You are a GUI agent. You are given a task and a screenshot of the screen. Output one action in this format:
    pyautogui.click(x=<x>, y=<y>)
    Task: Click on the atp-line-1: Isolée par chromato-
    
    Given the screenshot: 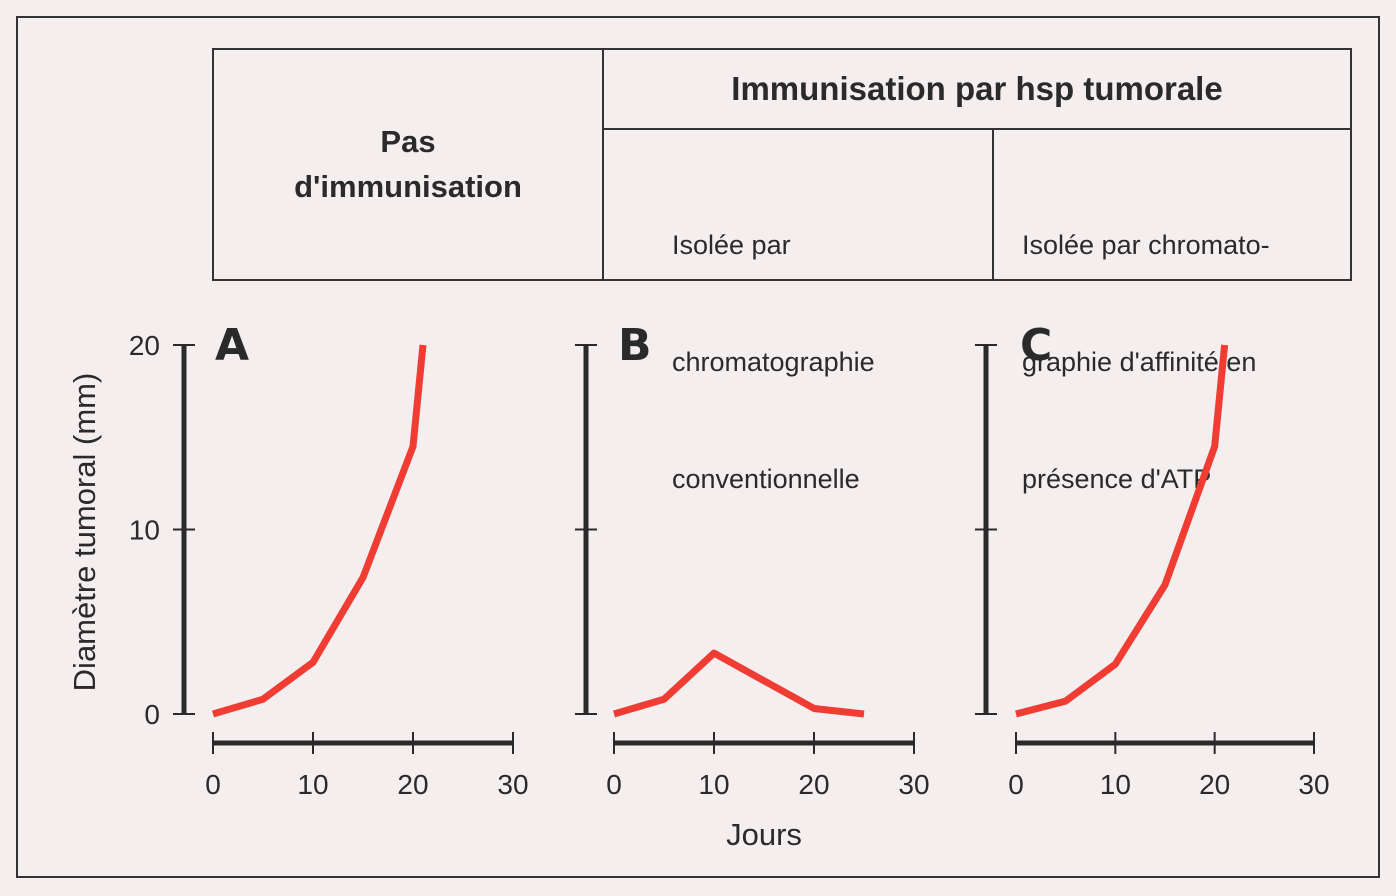 What is the action you would take?
    pyautogui.click(x=1146, y=245)
    